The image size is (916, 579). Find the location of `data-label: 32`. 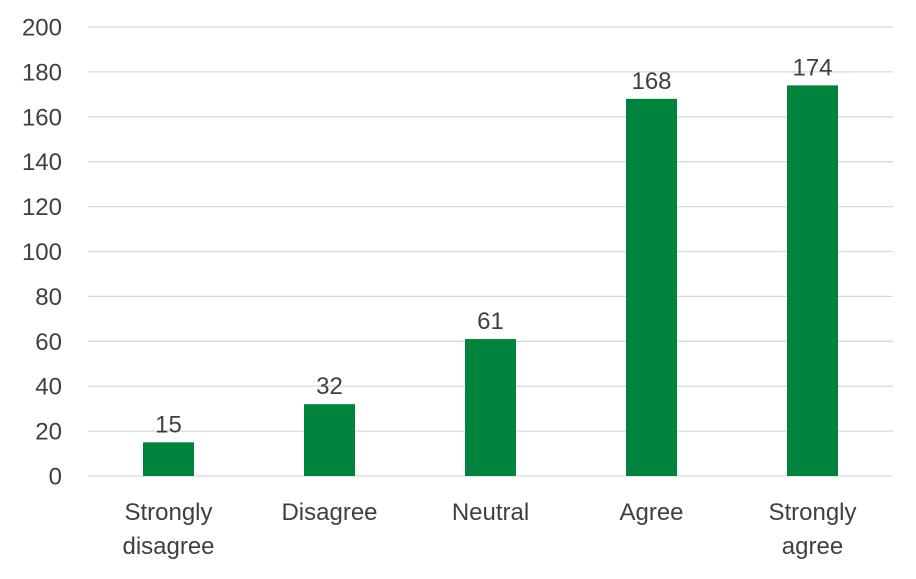

data-label: 32 is located at coordinates (329, 386).